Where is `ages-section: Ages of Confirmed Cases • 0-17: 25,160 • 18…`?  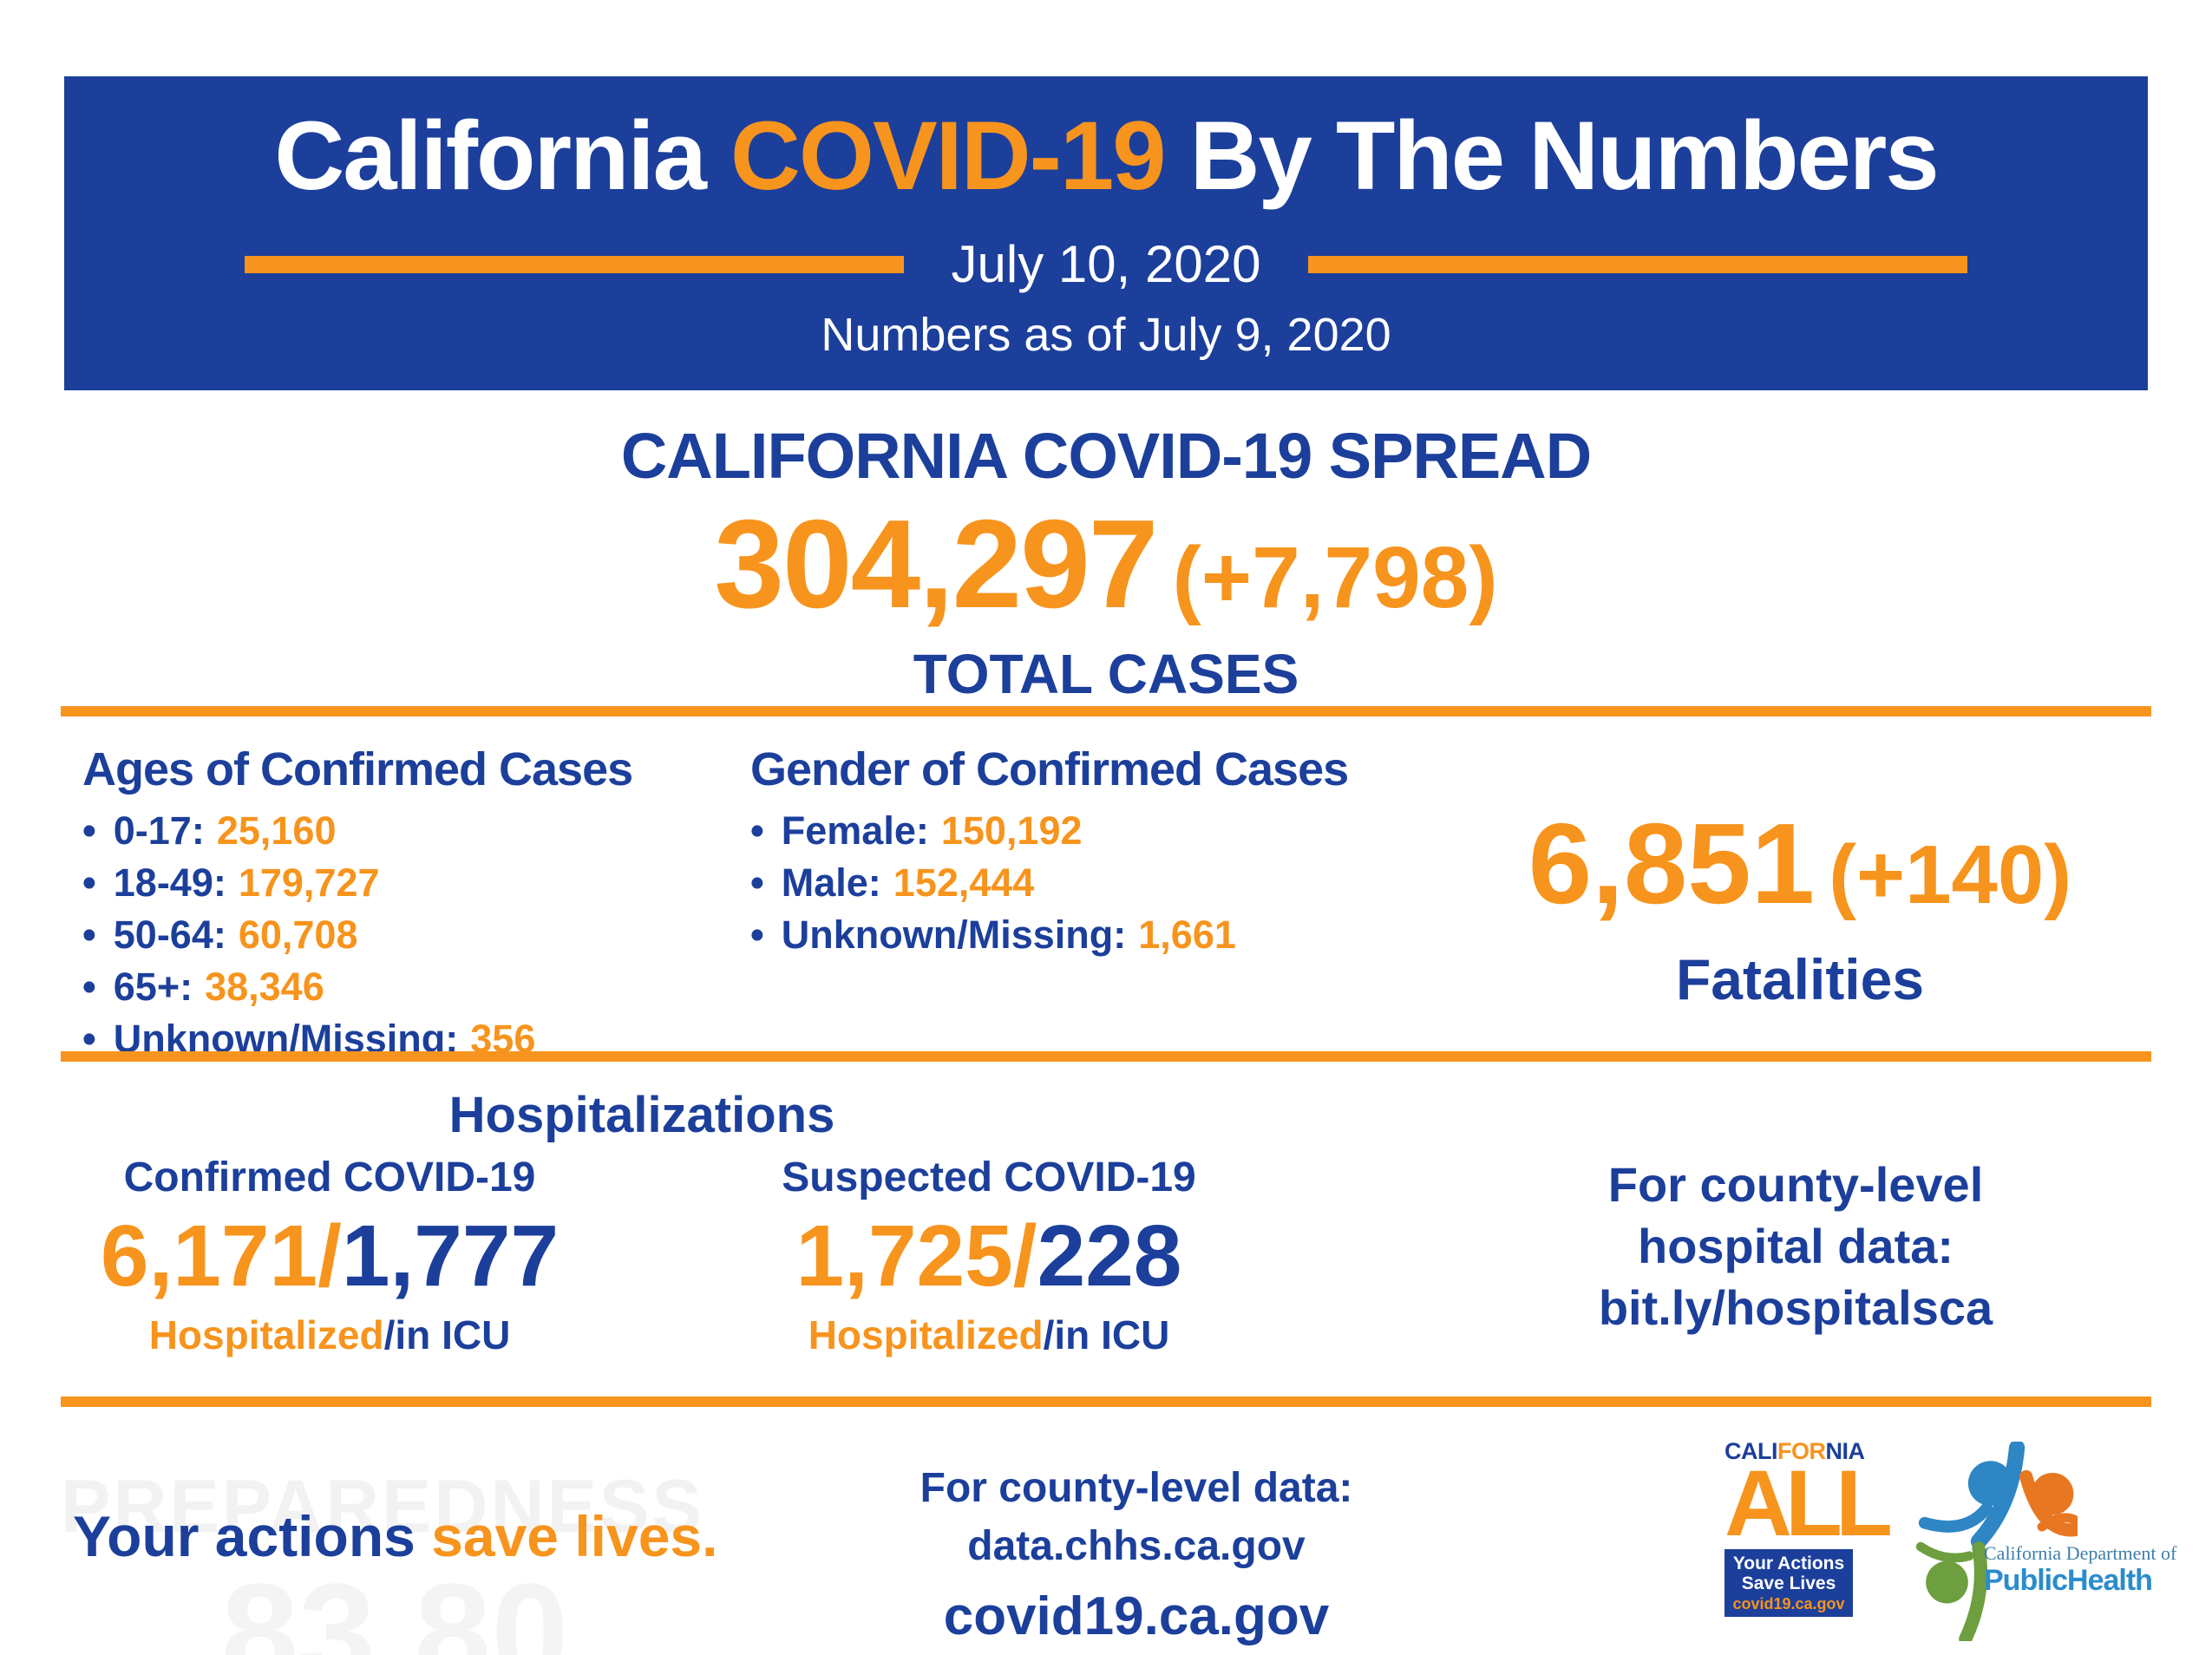
ages-section: Ages of Confirmed Cases • 0-17: 25,160 • 18… is located at coordinates (357, 906).